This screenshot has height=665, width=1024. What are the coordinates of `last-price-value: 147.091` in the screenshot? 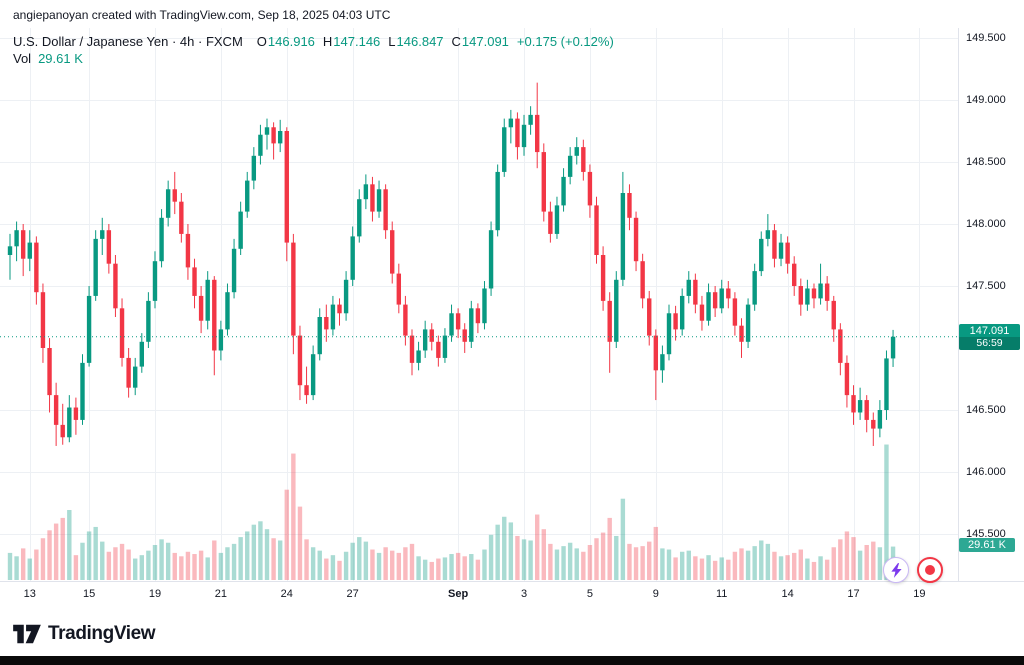 It's located at (989, 330).